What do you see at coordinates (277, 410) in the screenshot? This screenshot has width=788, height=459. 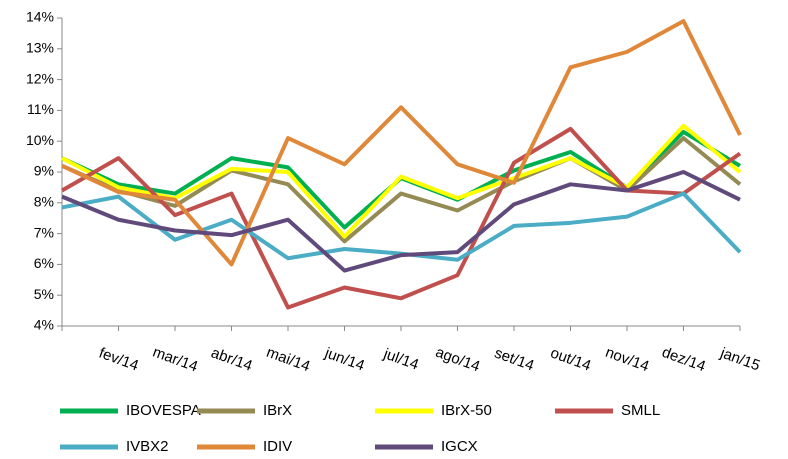 I see `legend-label: IBrX` at bounding box center [277, 410].